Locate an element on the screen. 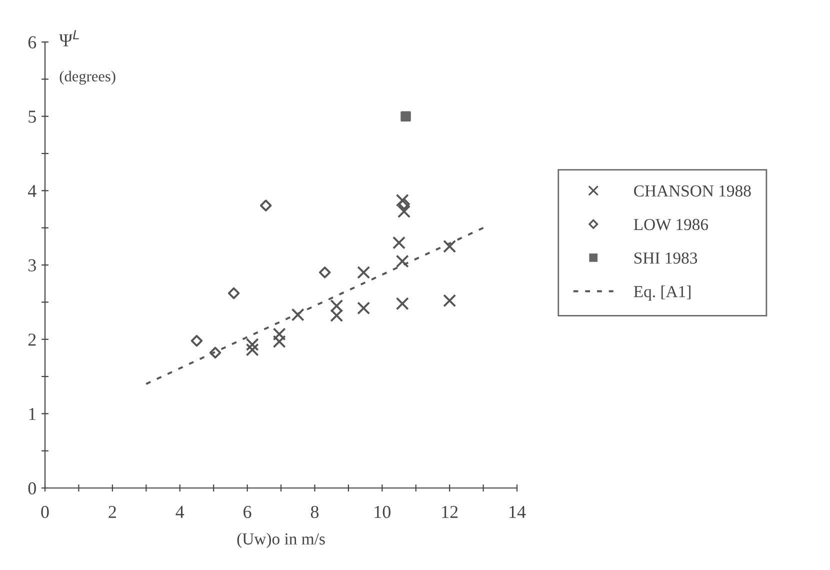  legend-label: SHI 1983 is located at coordinates (666, 258).